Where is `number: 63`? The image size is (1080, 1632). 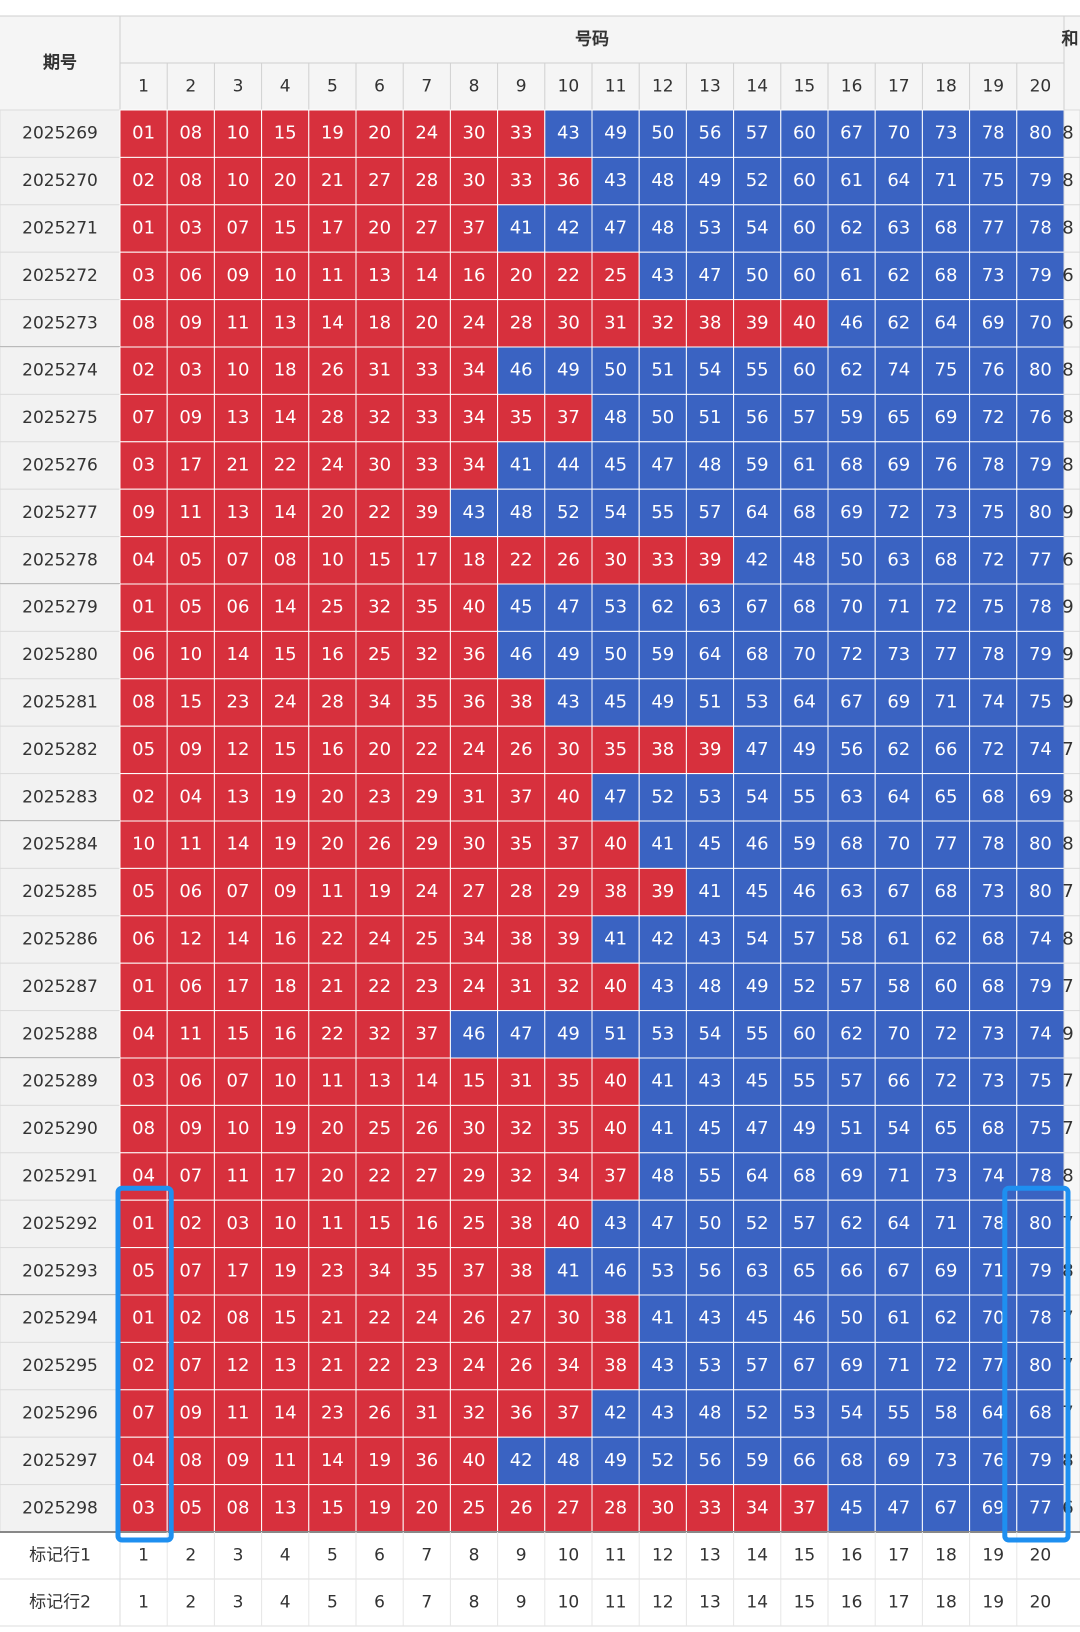
number: 63 is located at coordinates (898, 228).